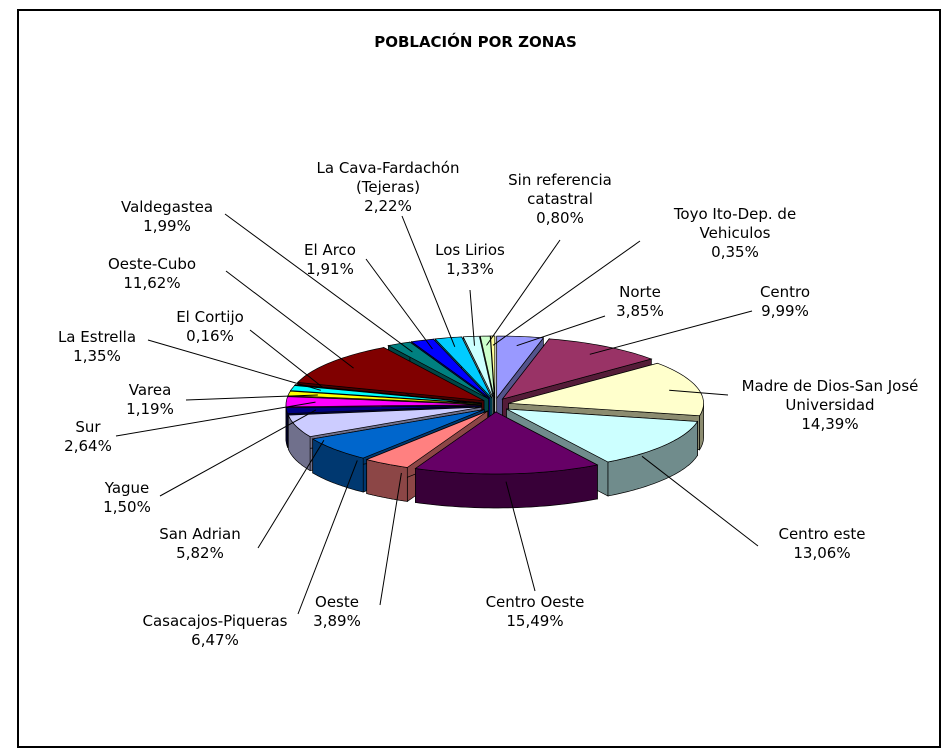  What do you see at coordinates (560, 218) in the screenshot?
I see `value-label: 0,80%` at bounding box center [560, 218].